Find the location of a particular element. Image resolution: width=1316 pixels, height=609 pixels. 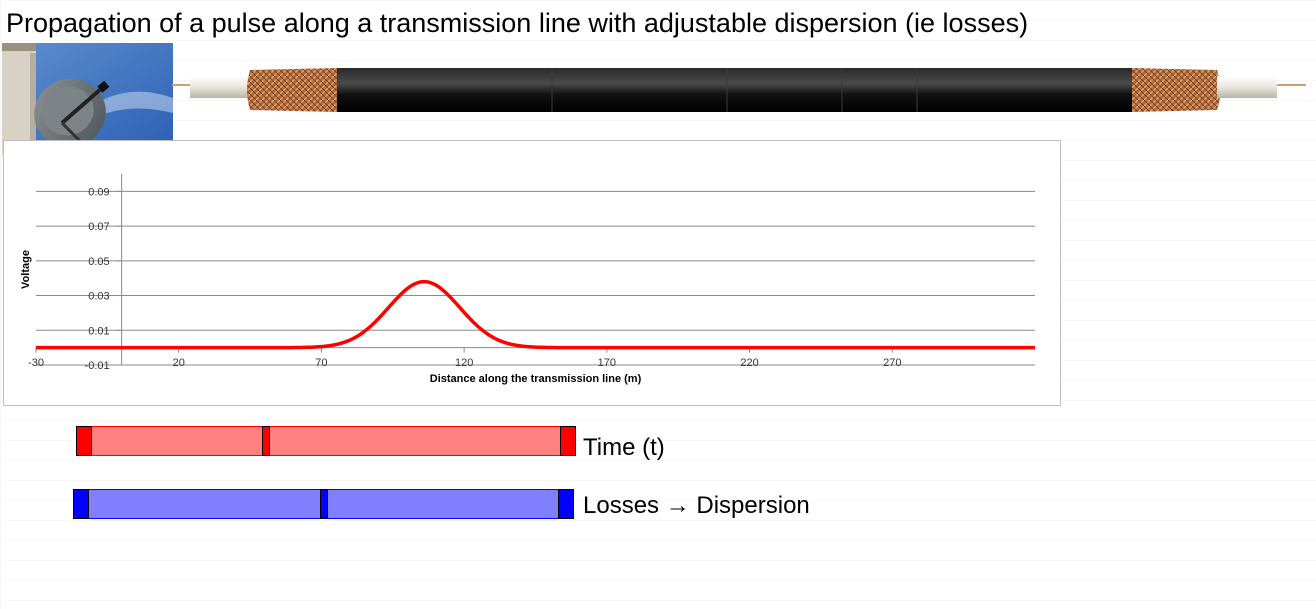

losses-slider-thumb is located at coordinates (323, 504).